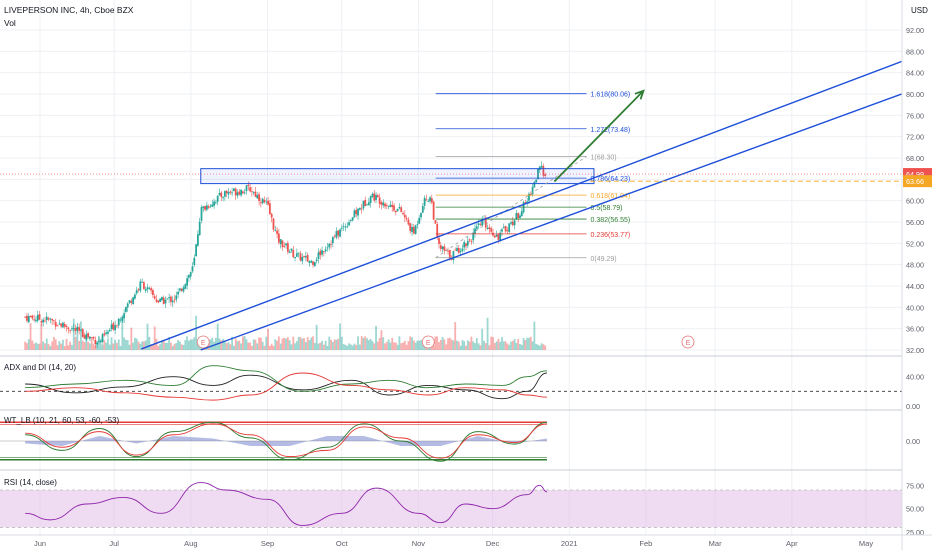 The image size is (932, 550). Describe the element at coordinates (611, 95) in the screenshot. I see `fib-level-label: 1.618(80.06)` at that location.